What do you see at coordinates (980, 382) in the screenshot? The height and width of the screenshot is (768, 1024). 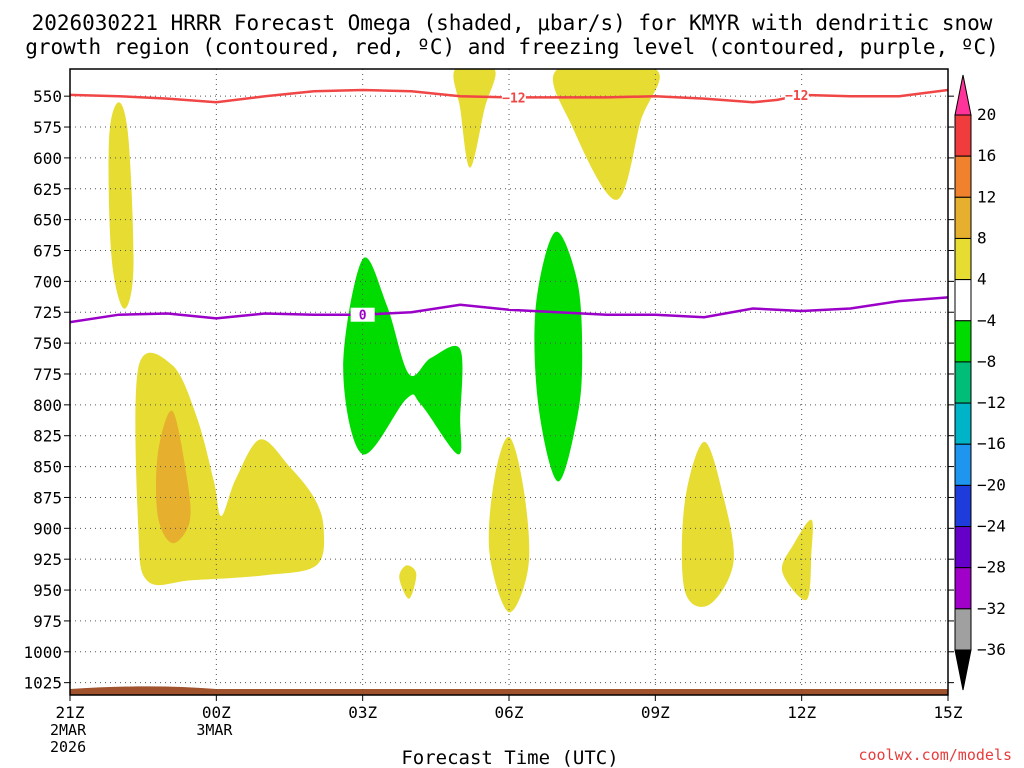 I see `colorbar: 20 16 12 8 4 −4 −8 −12 −16 −20 −24 −28 −32 −36` at bounding box center [980, 382].